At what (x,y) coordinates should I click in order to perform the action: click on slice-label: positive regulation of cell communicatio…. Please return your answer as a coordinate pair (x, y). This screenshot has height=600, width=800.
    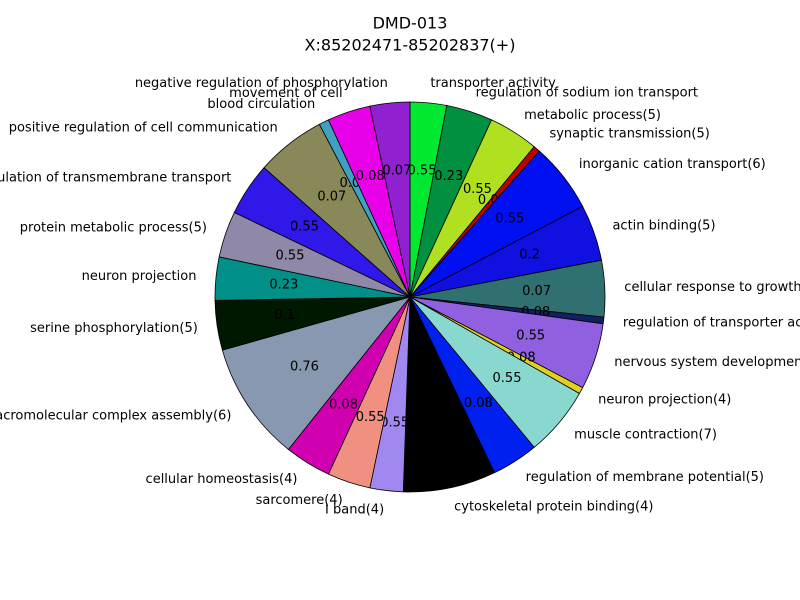
    Looking at the image, I should click on (143, 128).